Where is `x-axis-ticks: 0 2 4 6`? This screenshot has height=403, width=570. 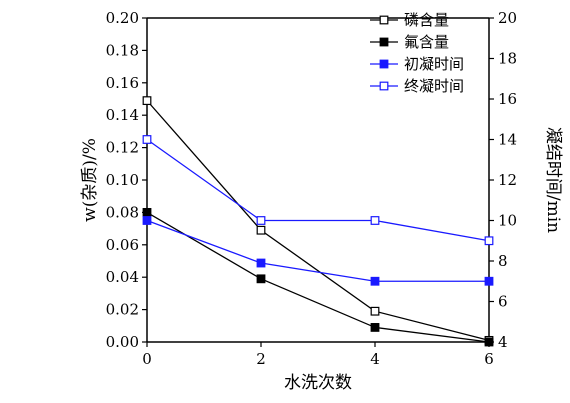
x-axis-ticks: 0 2 4 6 is located at coordinates (318, 355).